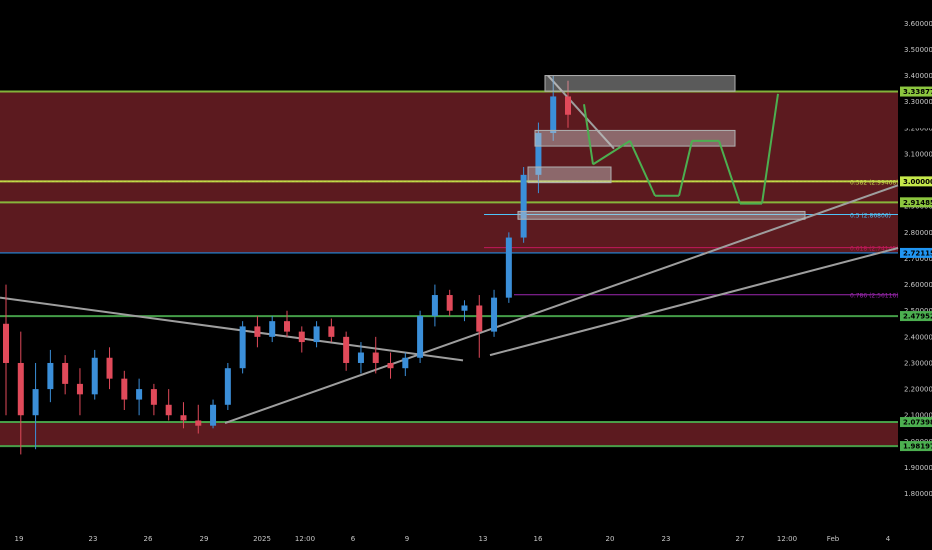 This screenshot has width=932, height=550. I want to click on x-tick-2: 26, so click(148, 539).